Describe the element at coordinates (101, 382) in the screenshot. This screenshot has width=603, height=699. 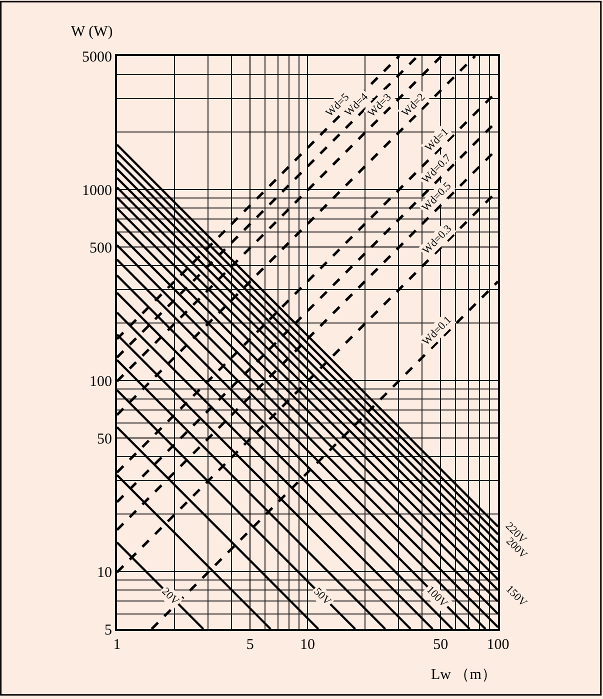
I see `y-tick-label: 100` at that location.